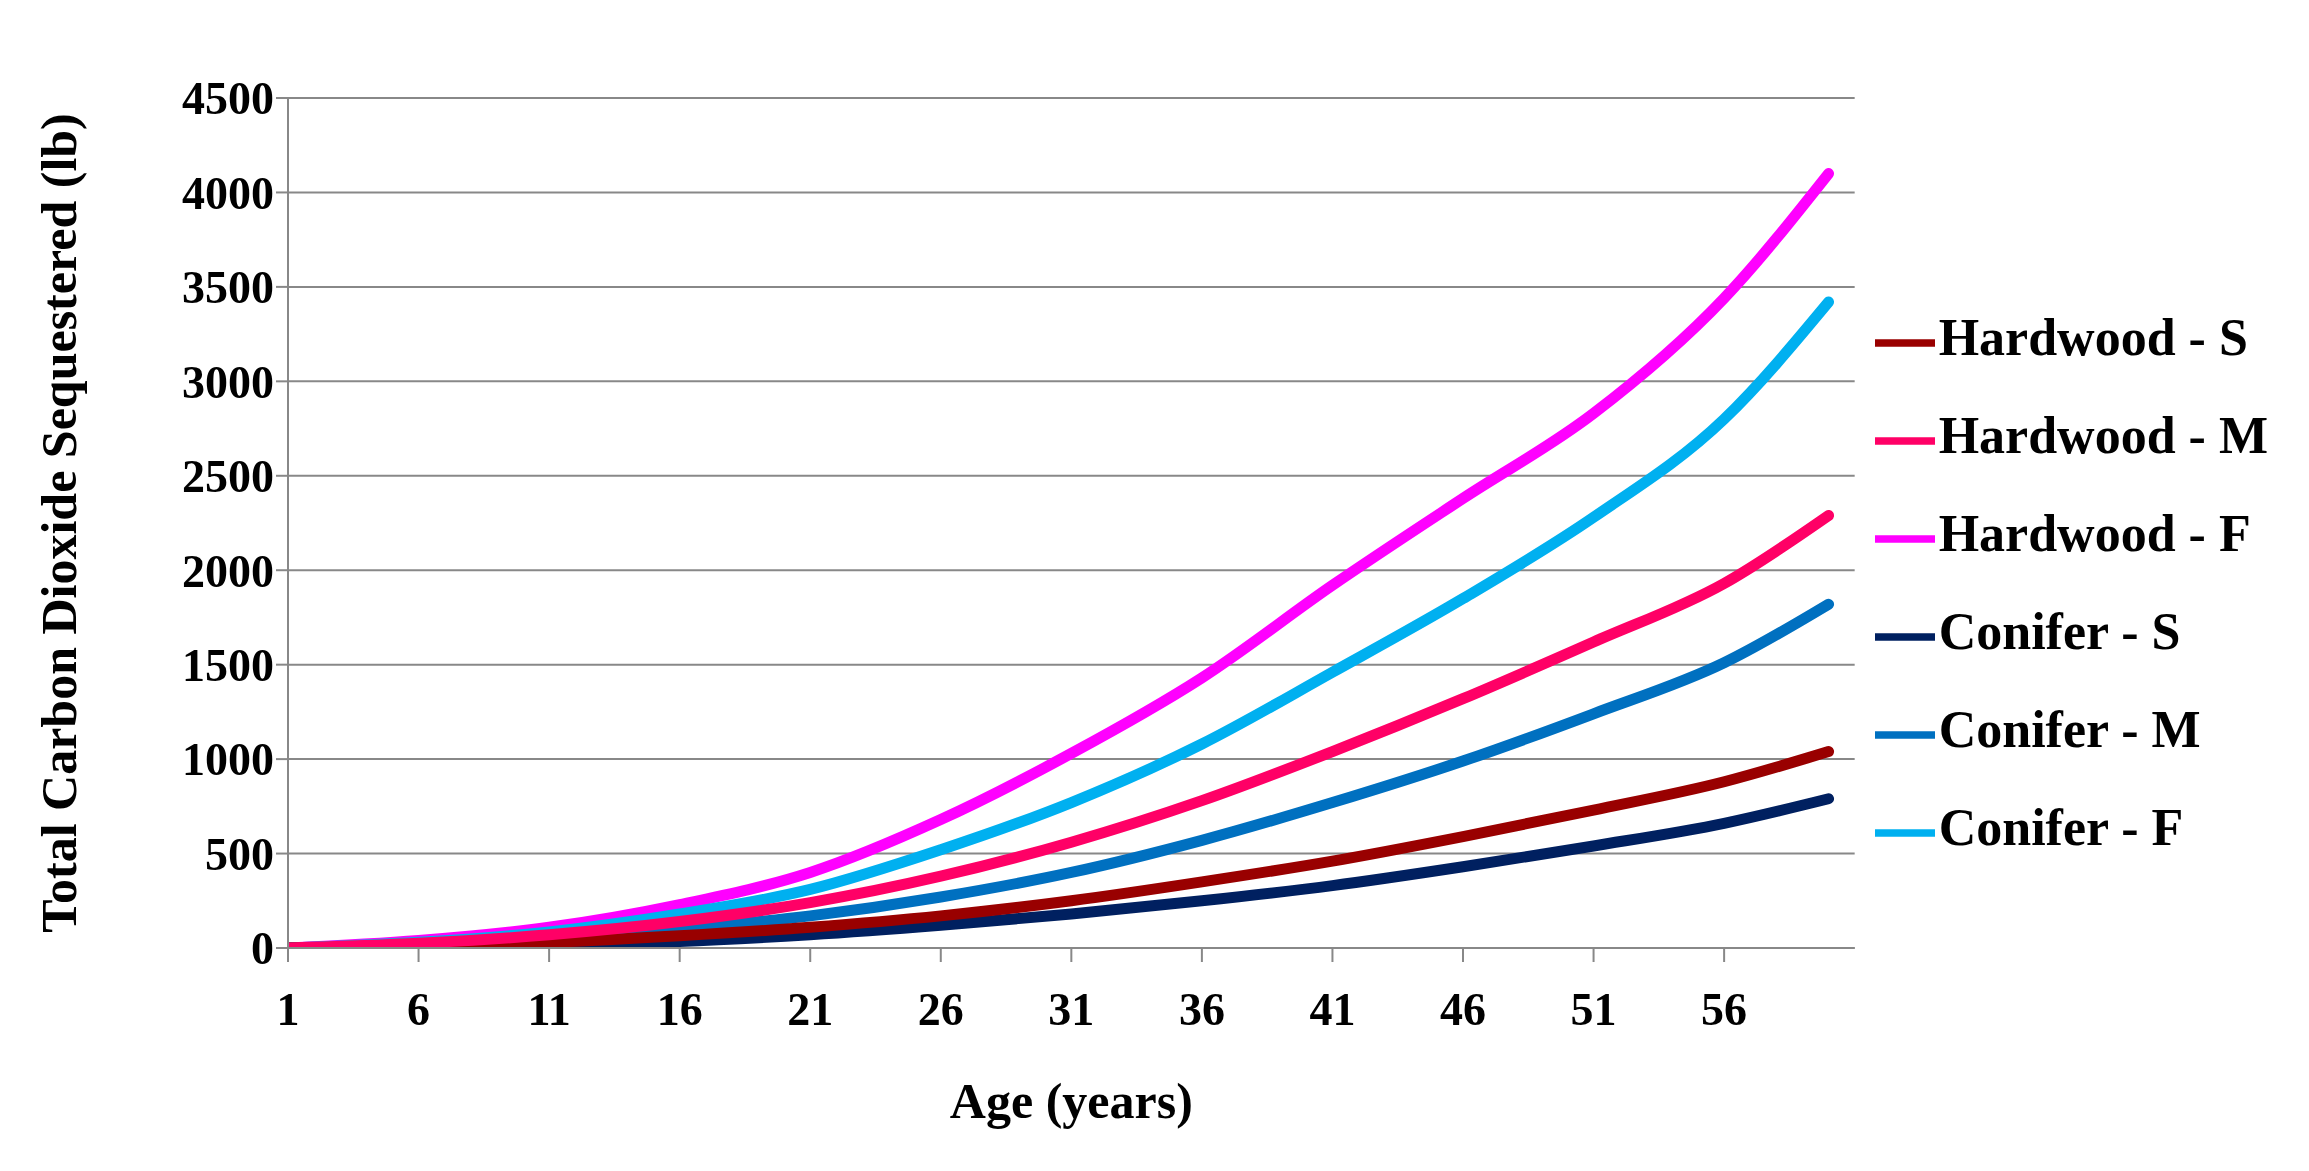  I want to click on legend-label: Hardwood - M, so click(2103, 435).